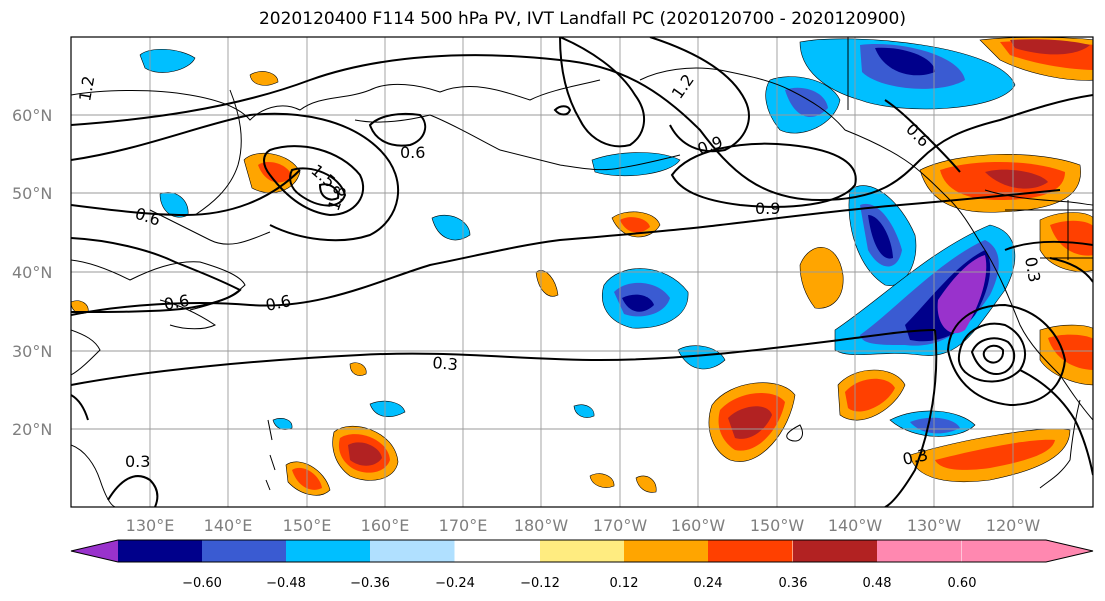 This screenshot has width=1105, height=601. I want to click on contour-label: 1.2, so click(86, 88).